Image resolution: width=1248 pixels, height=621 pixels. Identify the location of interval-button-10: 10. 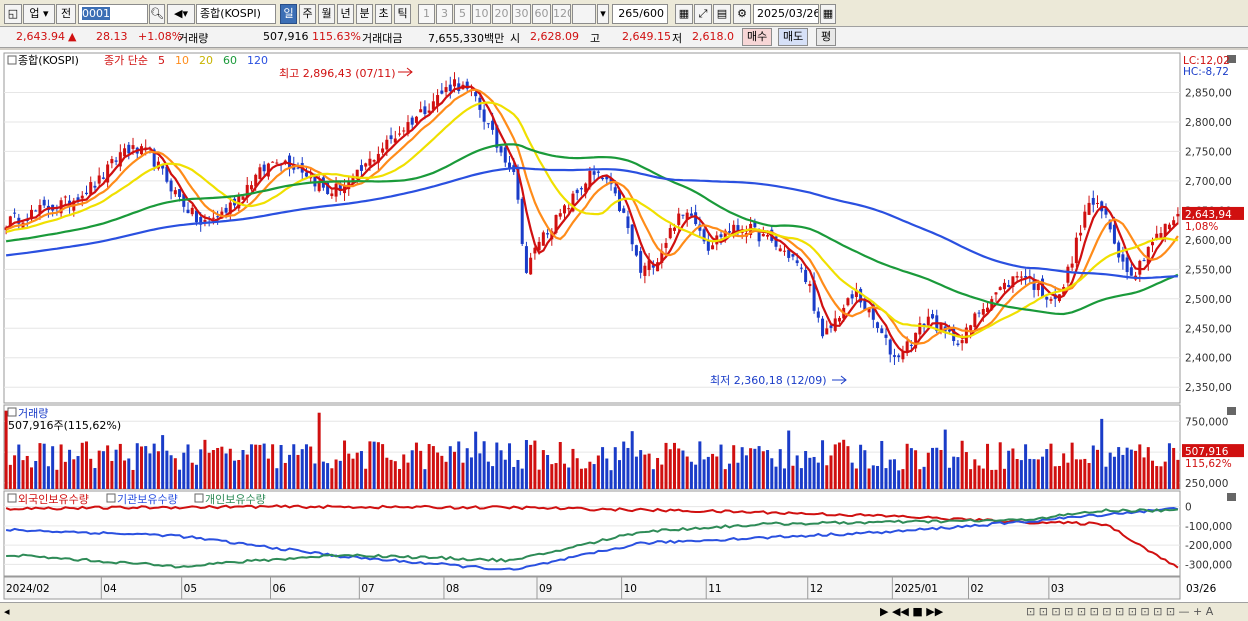
(481, 14).